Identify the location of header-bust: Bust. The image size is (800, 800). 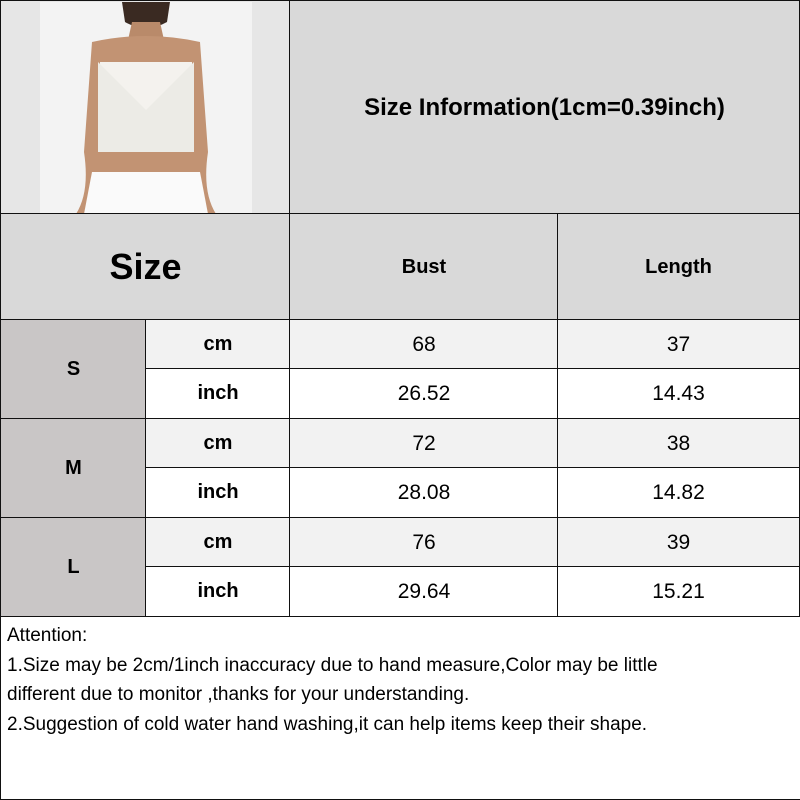
(424, 267).